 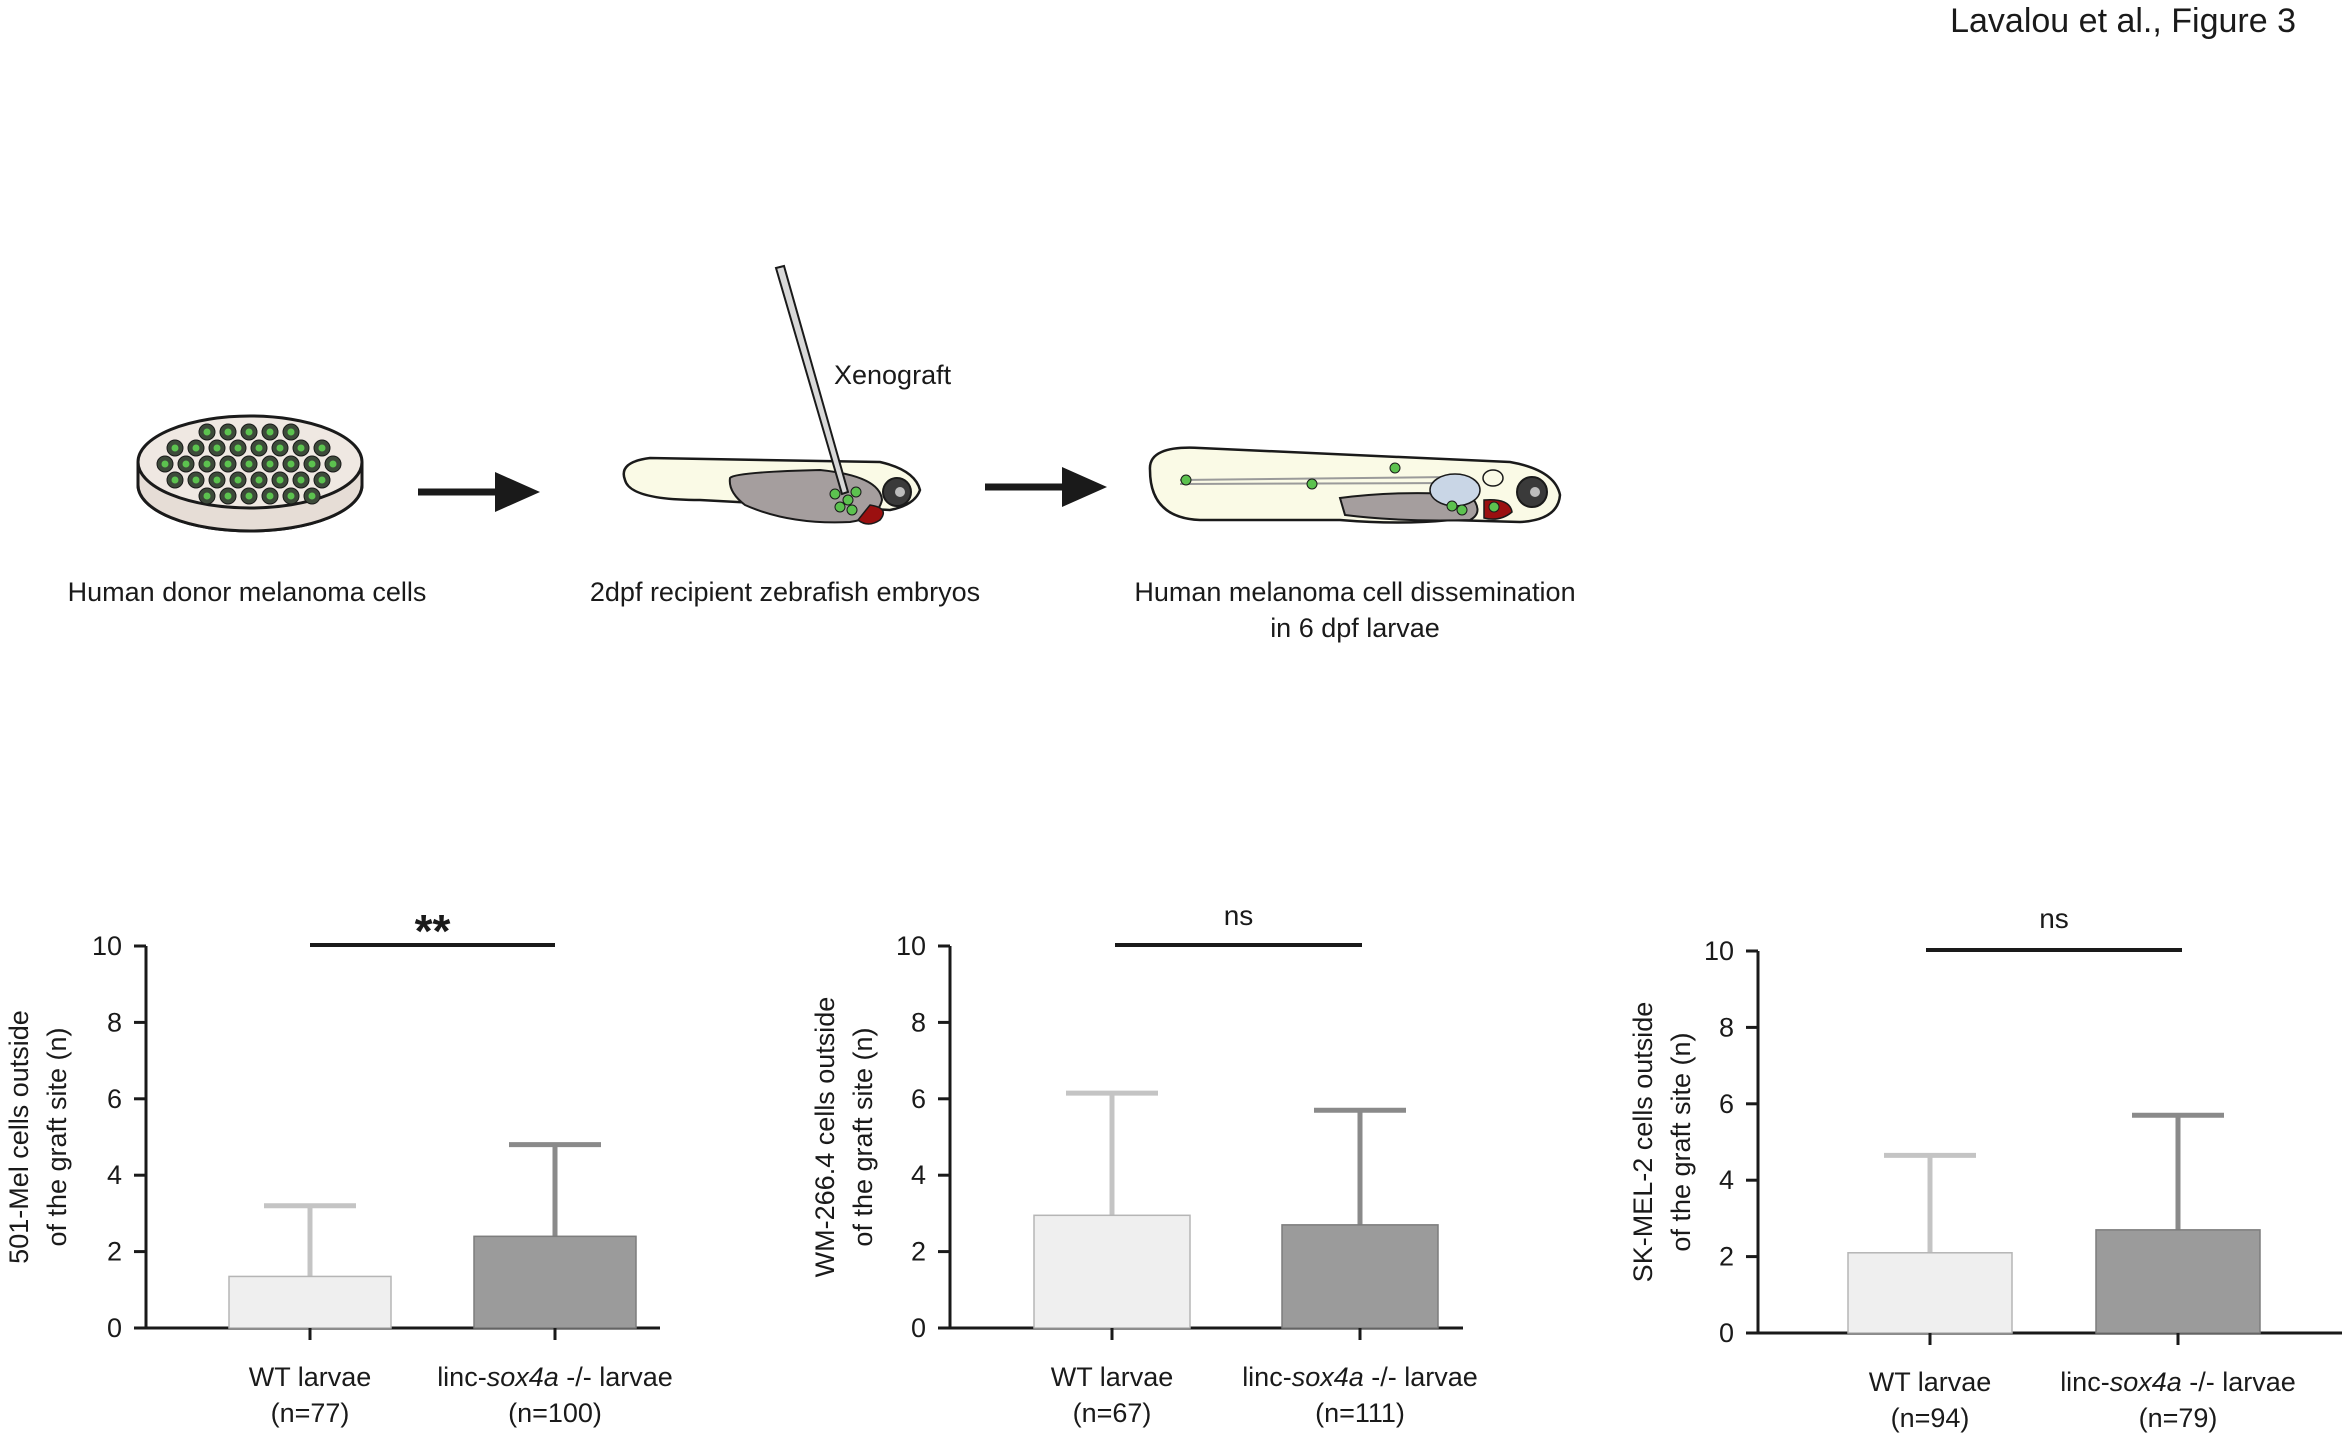 What do you see at coordinates (785, 592) in the screenshot?
I see `step2-caption: 2dpf recipient zebrafish embryos` at bounding box center [785, 592].